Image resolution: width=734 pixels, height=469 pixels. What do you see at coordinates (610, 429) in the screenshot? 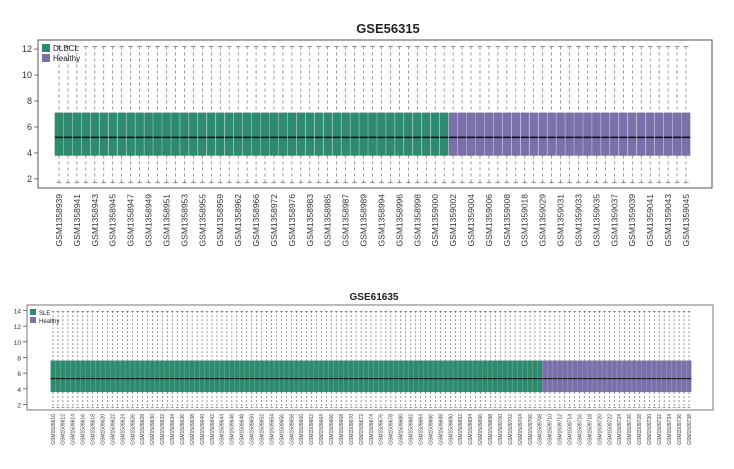
I see `x-tick-label: GSM1509722` at bounding box center [610, 429].